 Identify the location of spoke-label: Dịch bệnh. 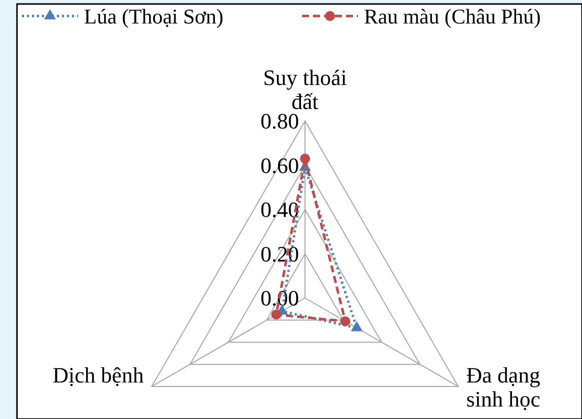
(98, 375).